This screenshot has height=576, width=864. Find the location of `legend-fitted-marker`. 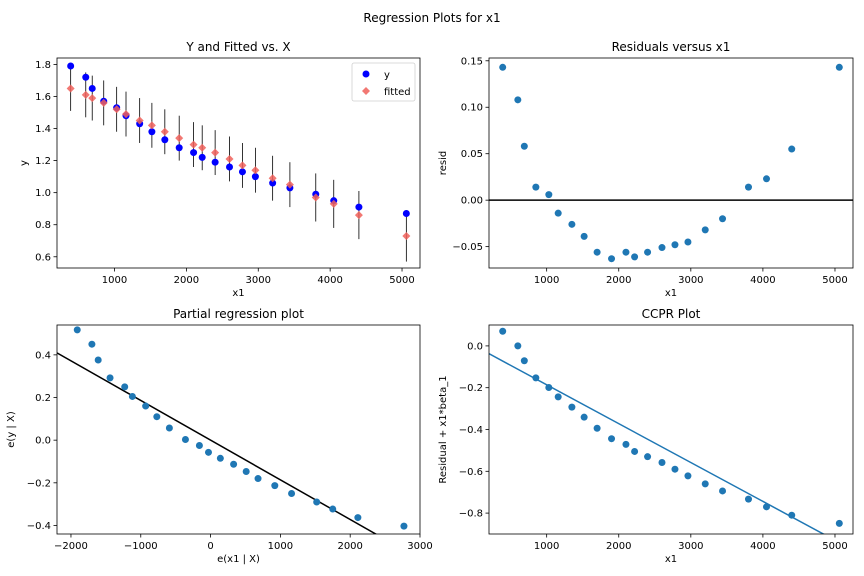

legend-fitted-marker is located at coordinates (366, 91).